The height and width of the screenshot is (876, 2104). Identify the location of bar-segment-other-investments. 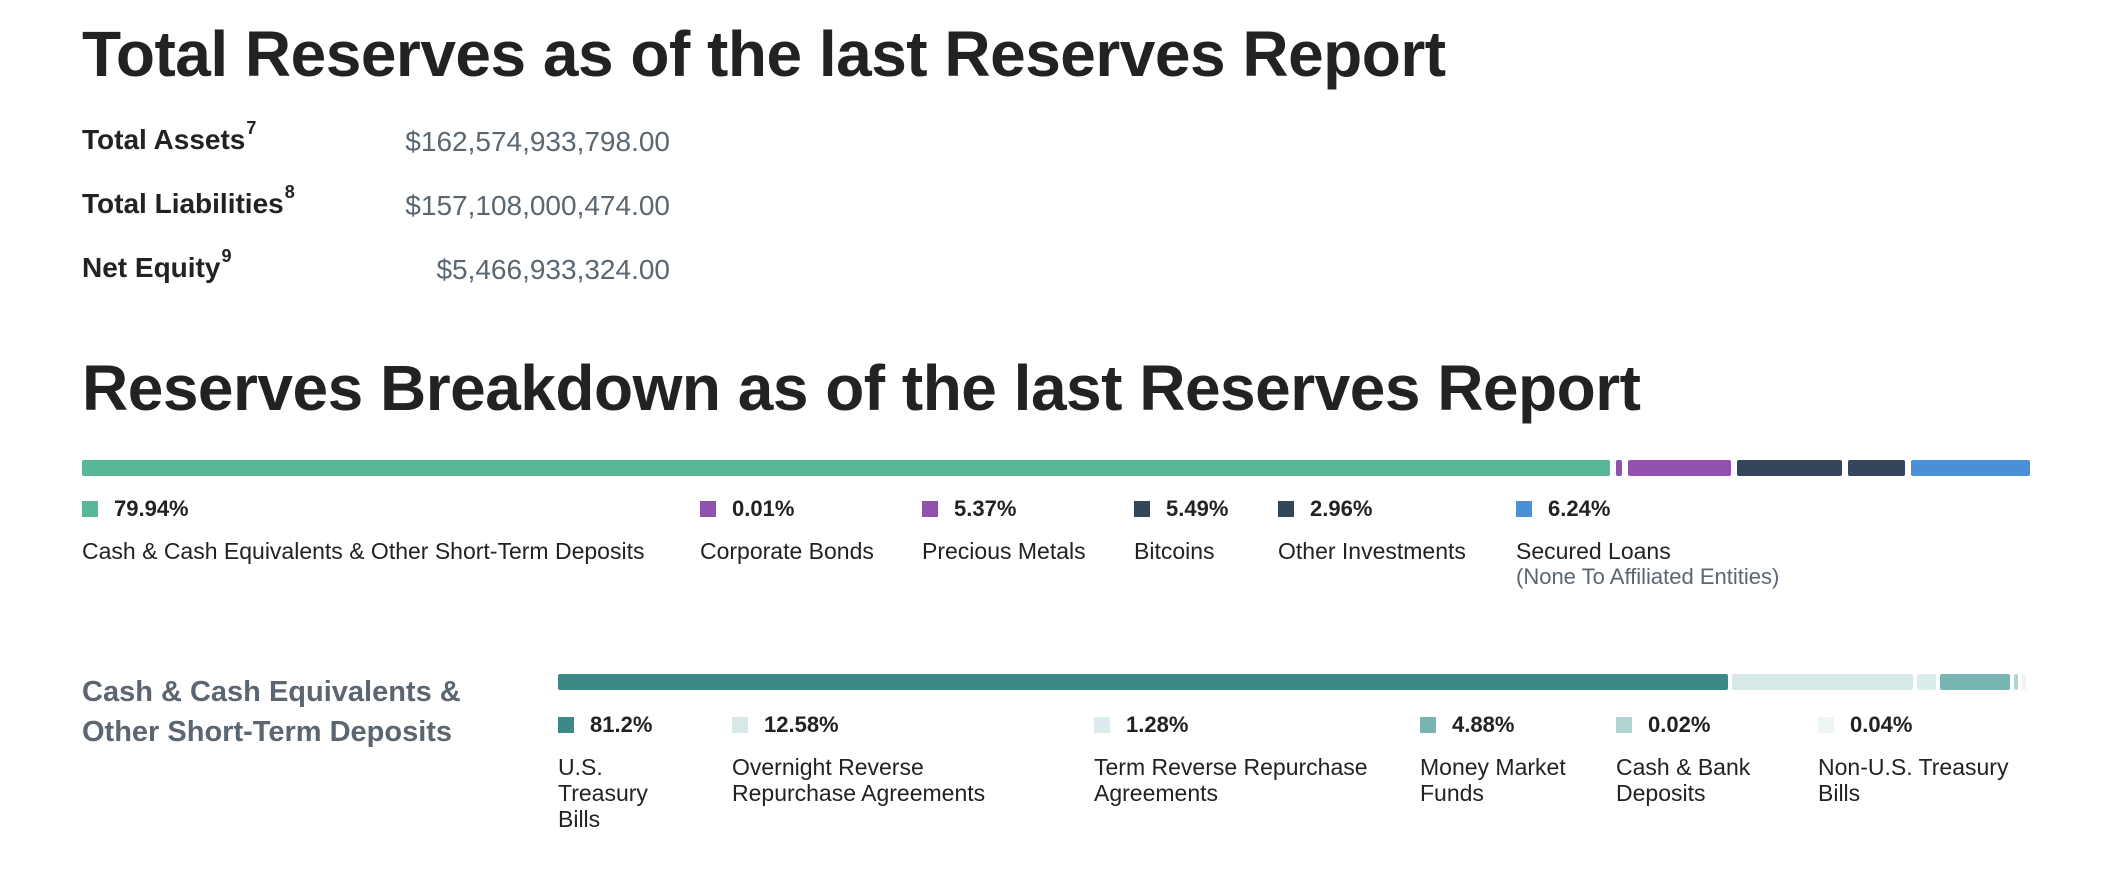
(1876, 468).